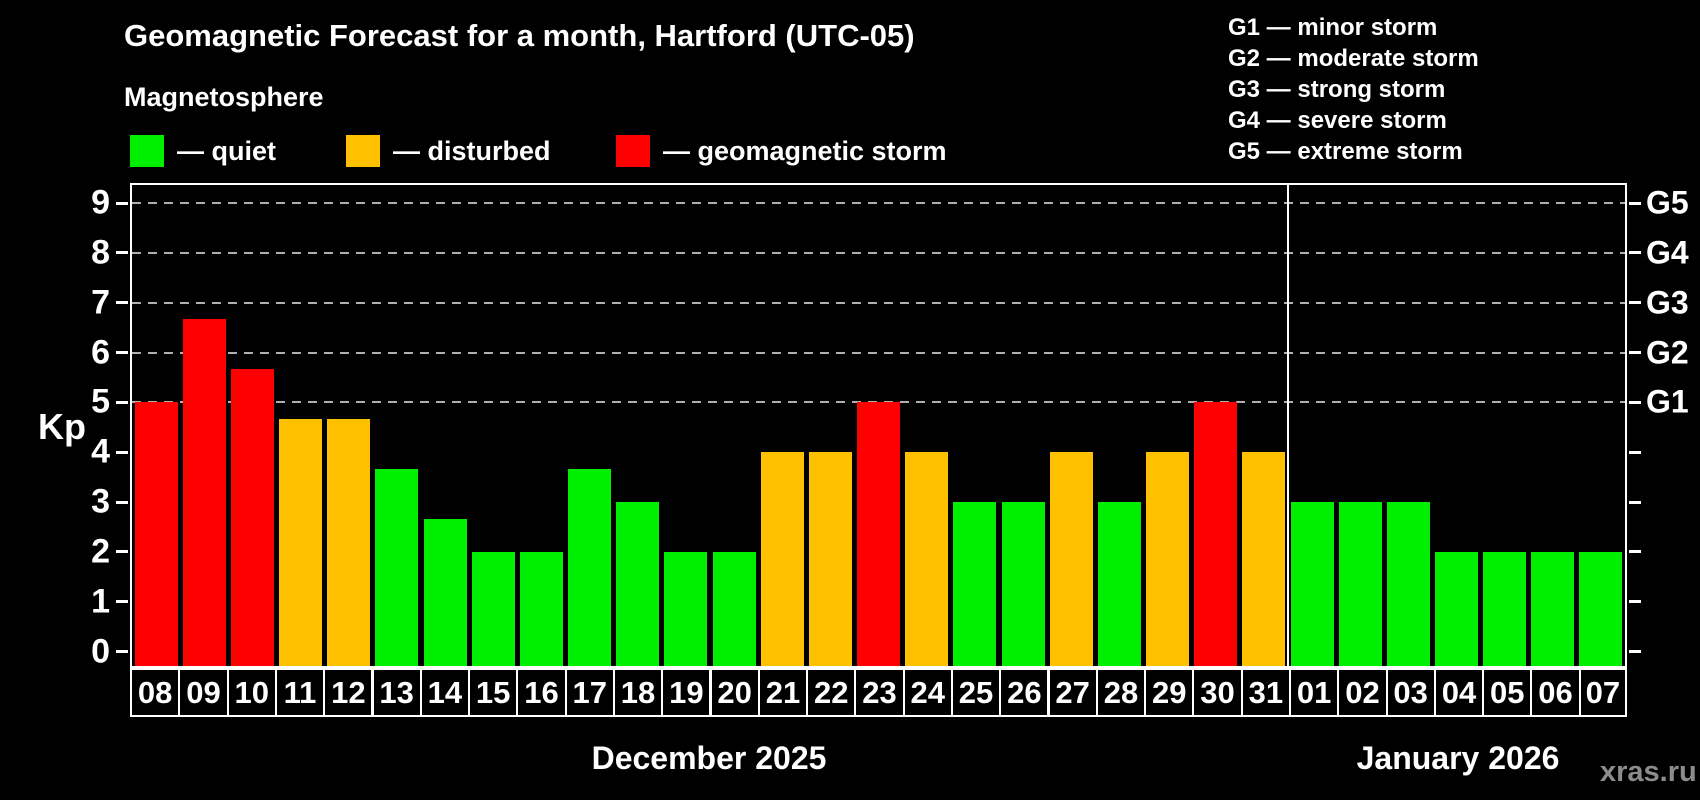 The height and width of the screenshot is (800, 1700). I want to click on g-level-label-g3: G3, so click(1667, 302).